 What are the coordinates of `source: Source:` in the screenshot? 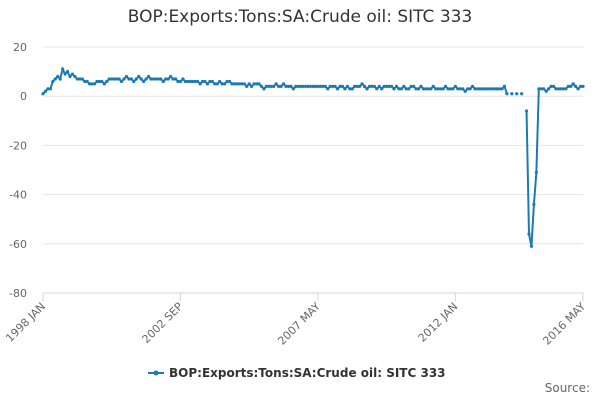 It's located at (567, 388).